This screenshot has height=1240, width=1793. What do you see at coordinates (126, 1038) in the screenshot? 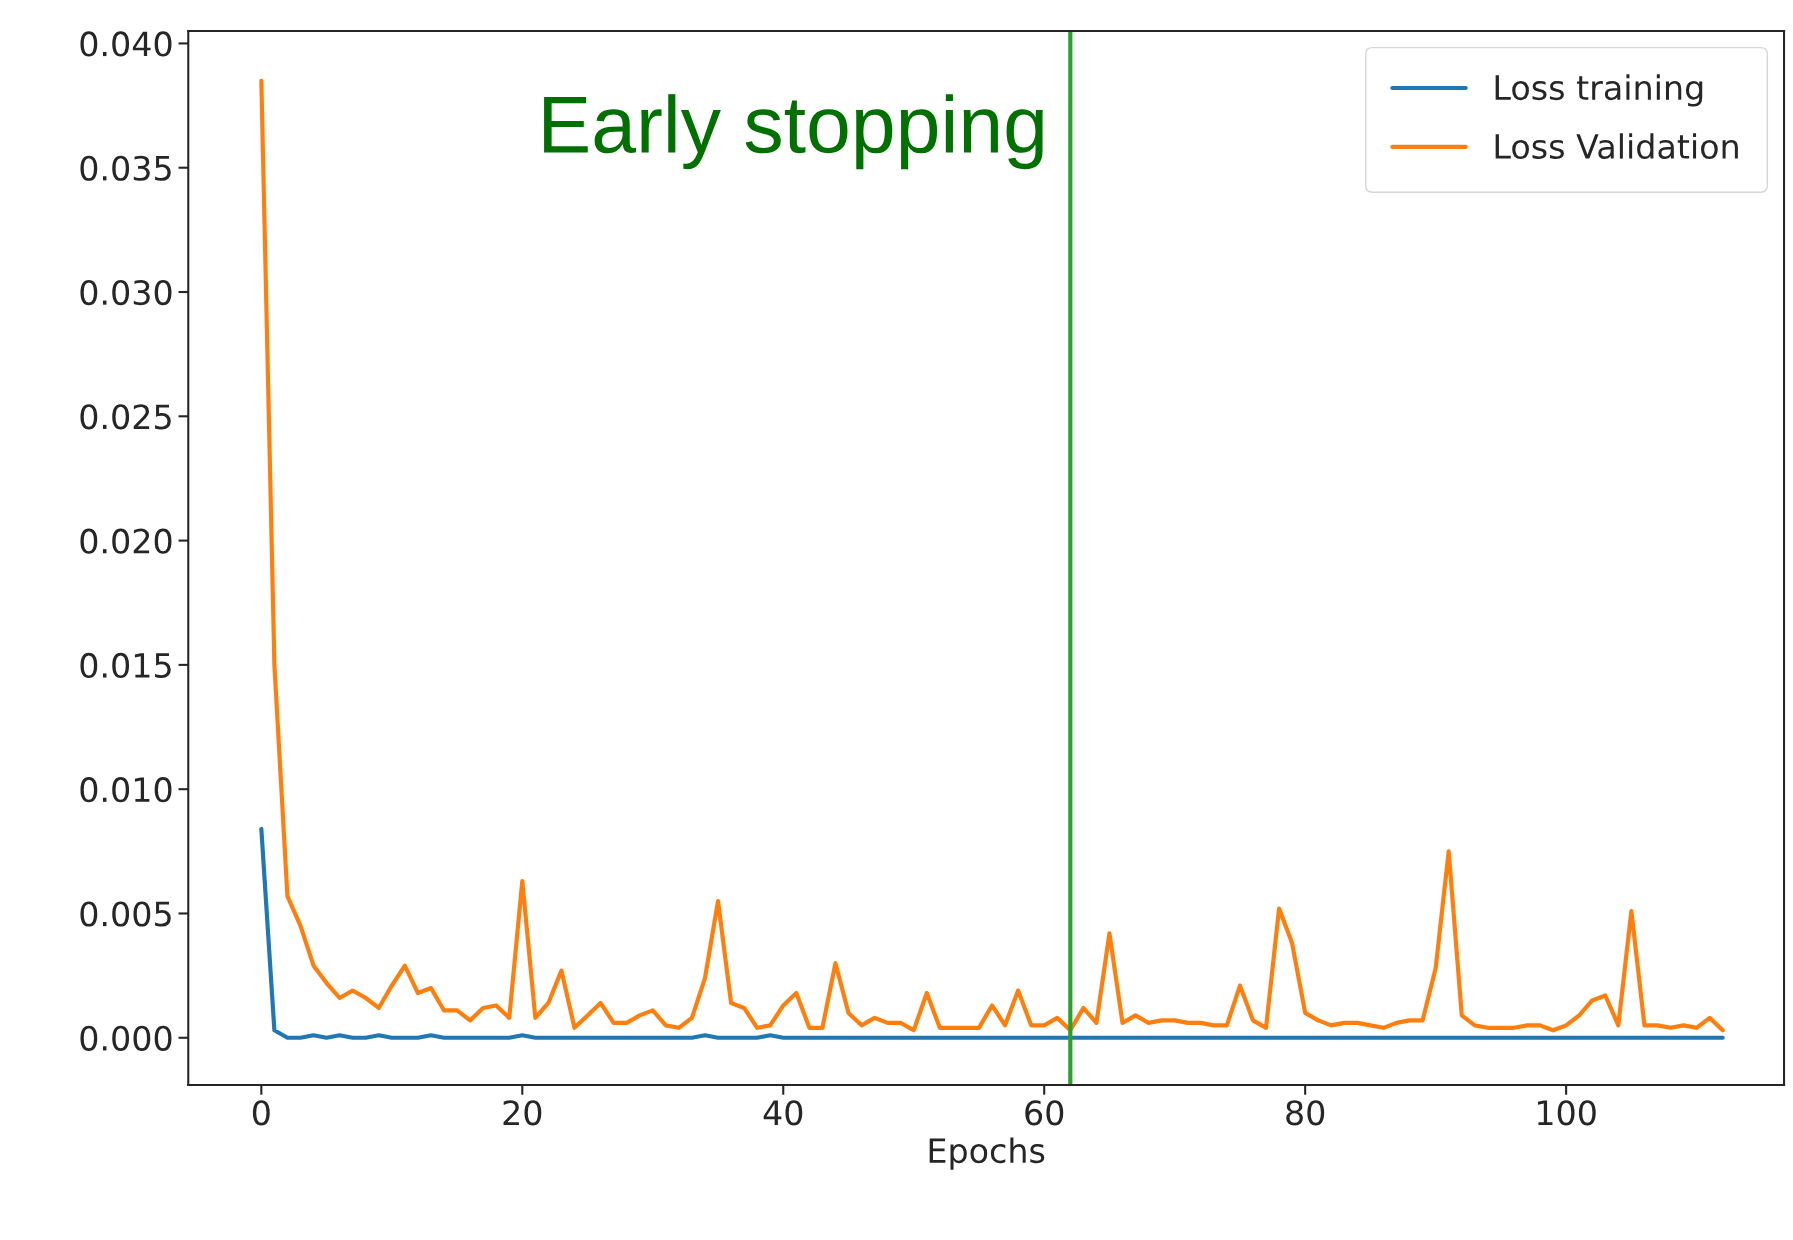
I see `y-tick-label: 0.000` at bounding box center [126, 1038].